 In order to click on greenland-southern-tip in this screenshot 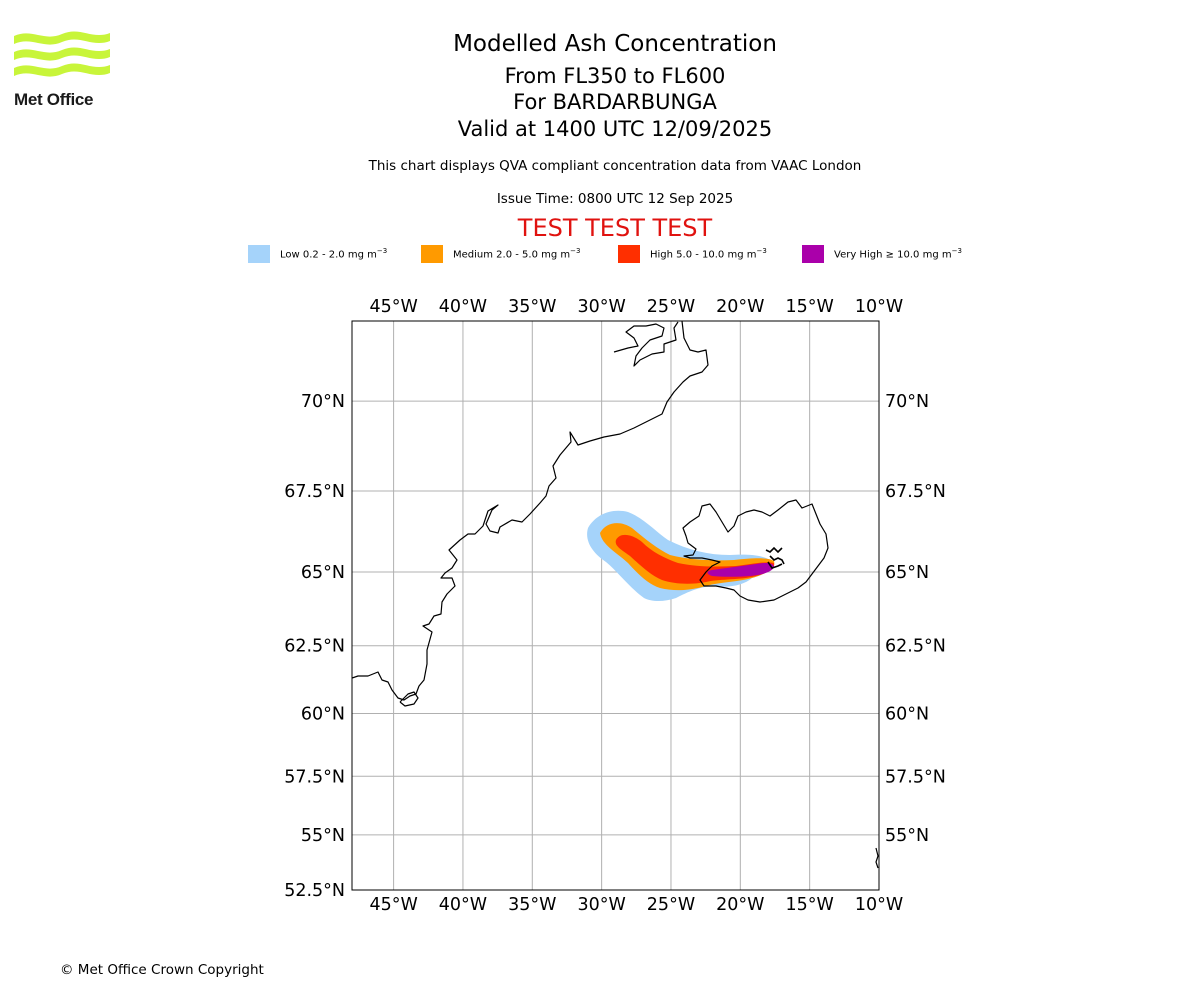, I will do `click(409, 699)`.